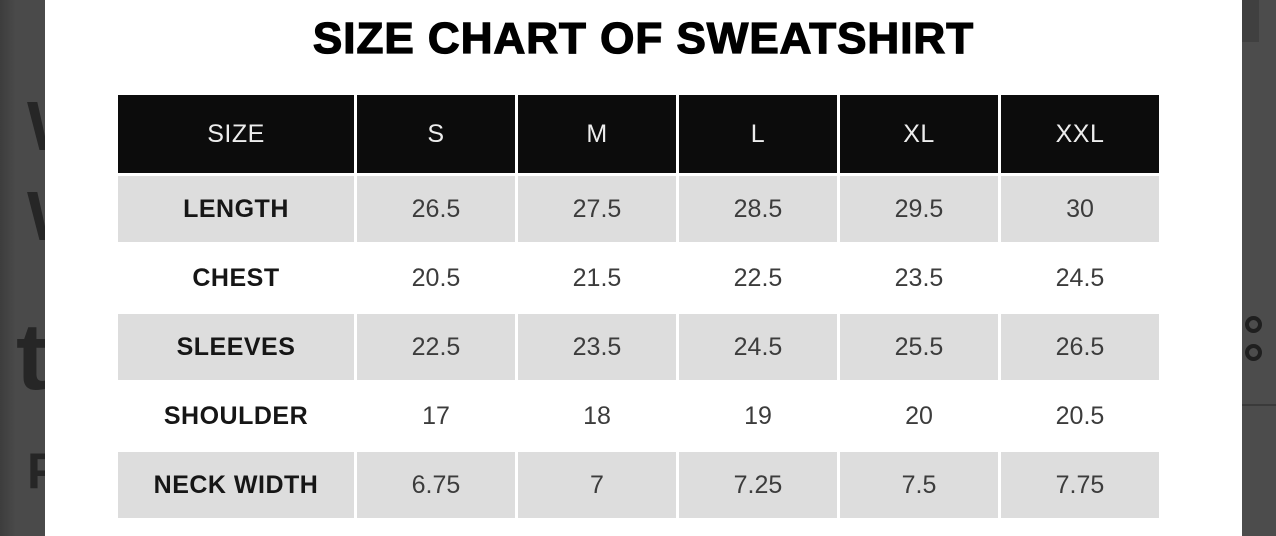 The width and height of the screenshot is (1276, 536). Describe the element at coordinates (643, 38) in the screenshot. I see `page-title: SIZE CHART OF SWEATSHIRT` at that location.